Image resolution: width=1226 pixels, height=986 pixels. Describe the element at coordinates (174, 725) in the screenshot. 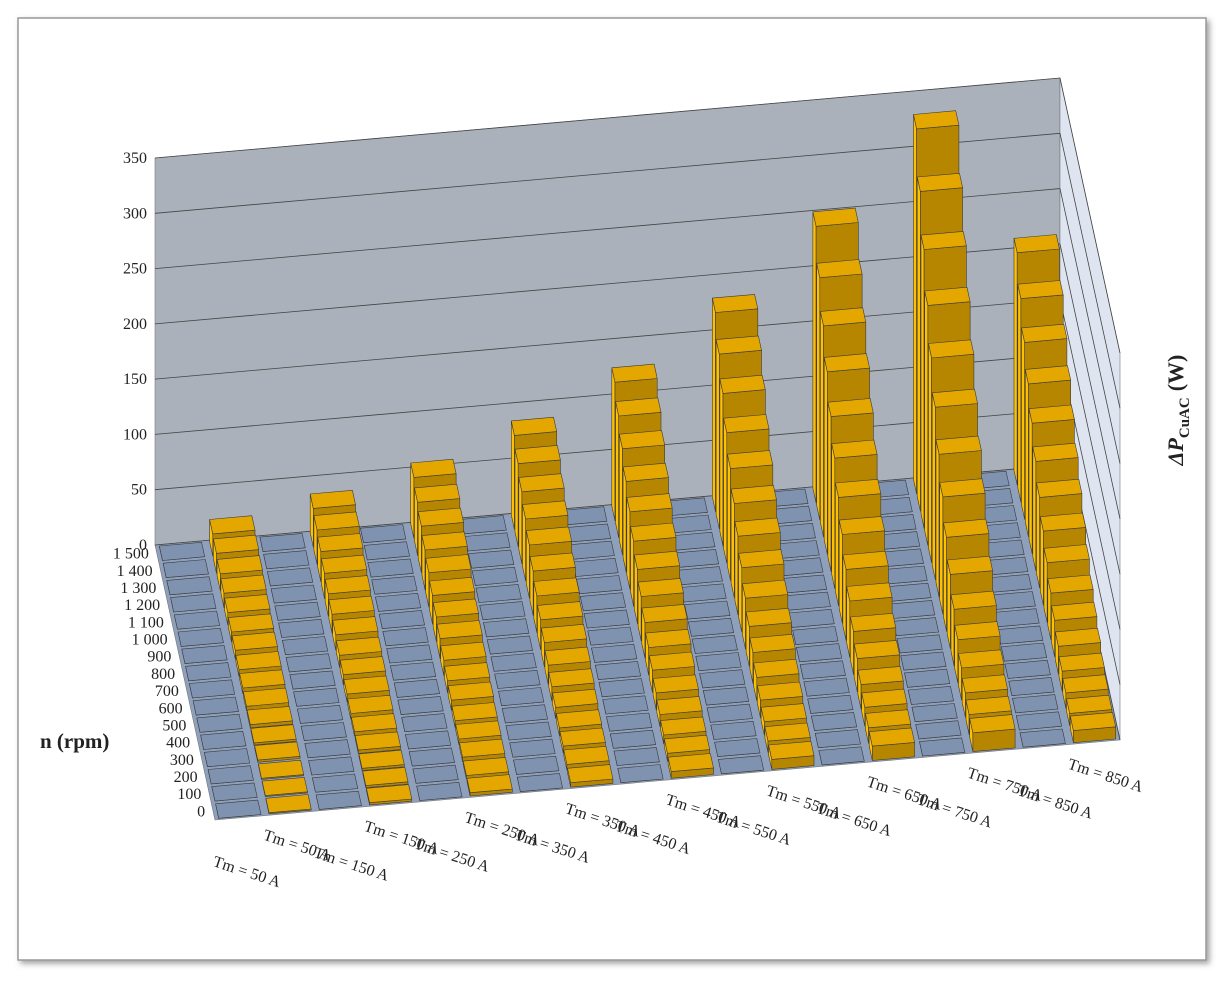

I see `depth-tick-label: 500` at that location.